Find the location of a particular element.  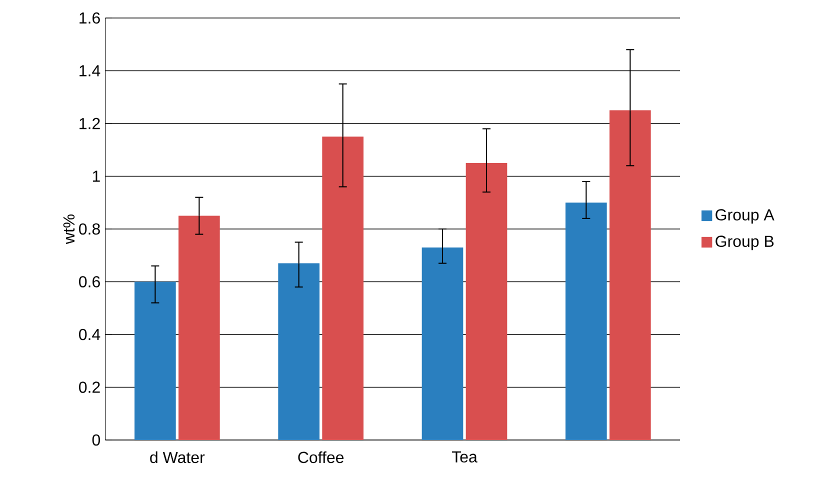

y-tick-label: 0.4 is located at coordinates (89, 334).